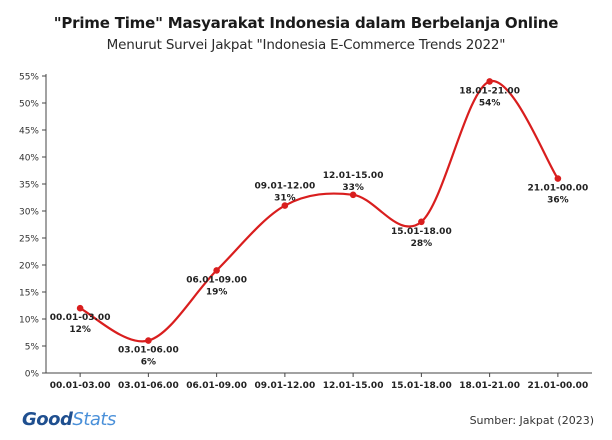 The image size is (612, 440). I want to click on data-label-category: 18.01-21.00, so click(489, 91).